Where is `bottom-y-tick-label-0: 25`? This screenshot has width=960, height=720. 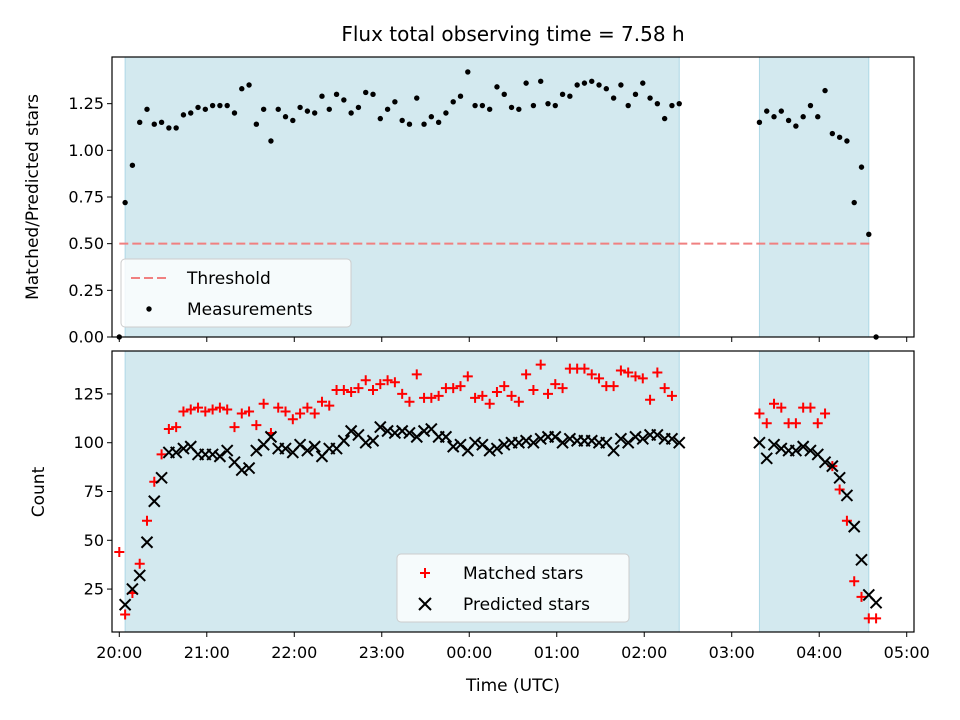 bottom-y-tick-label-0: 25 is located at coordinates (94, 589).